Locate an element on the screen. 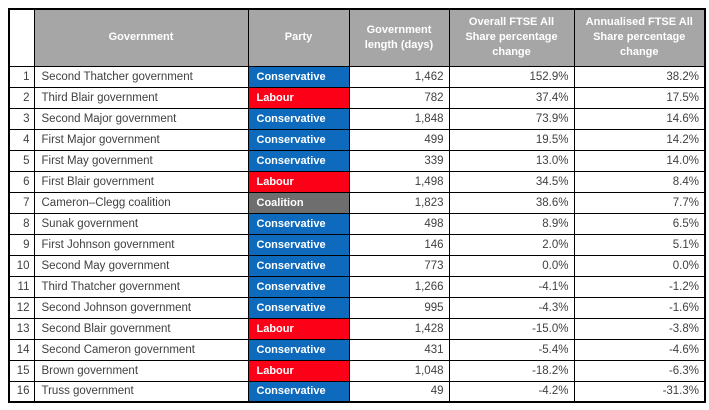 This screenshot has height=410, width=709. header-overall-change: Overall FTSE All Share percentage change is located at coordinates (511, 37).